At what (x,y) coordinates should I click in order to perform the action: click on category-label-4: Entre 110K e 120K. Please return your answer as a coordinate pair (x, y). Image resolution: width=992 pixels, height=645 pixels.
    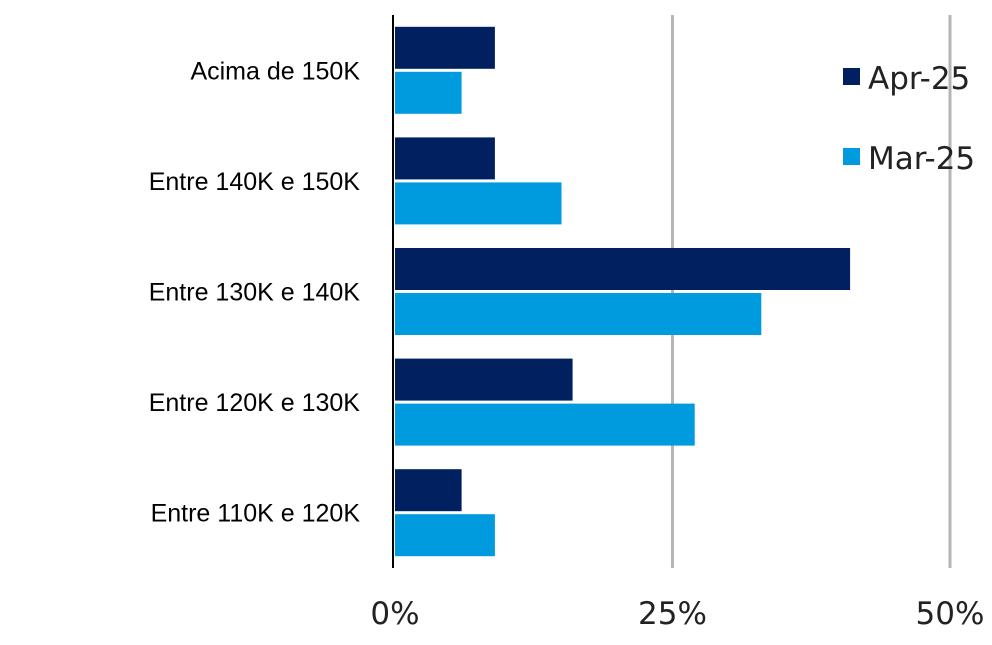
    Looking at the image, I should click on (256, 514).